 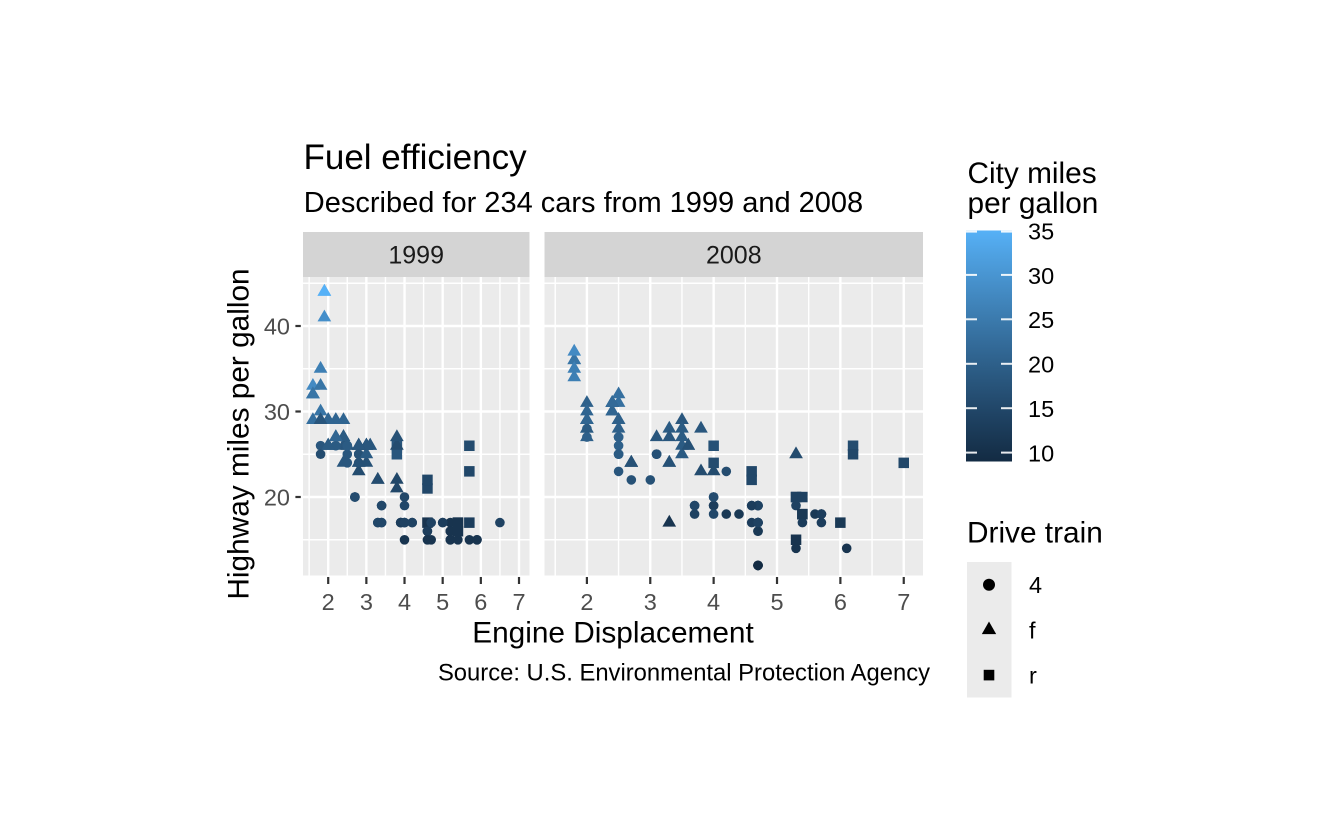 What do you see at coordinates (416, 157) in the screenshot?
I see `svg-text: Fuel efficiency` at bounding box center [416, 157].